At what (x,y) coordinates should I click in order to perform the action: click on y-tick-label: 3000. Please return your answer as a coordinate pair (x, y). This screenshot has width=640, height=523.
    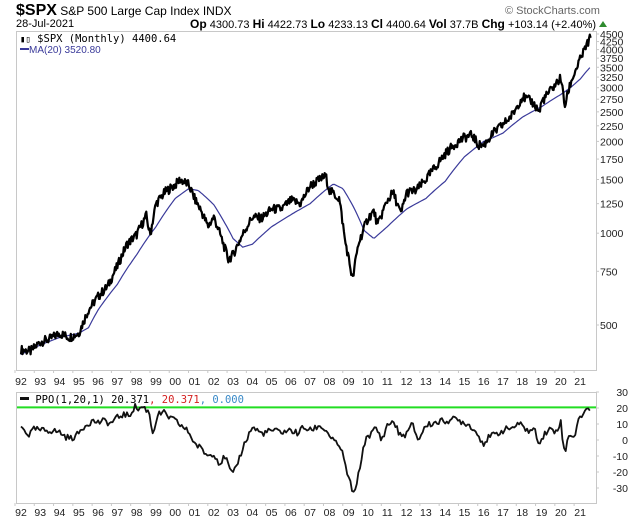
    Looking at the image, I should click on (612, 89).